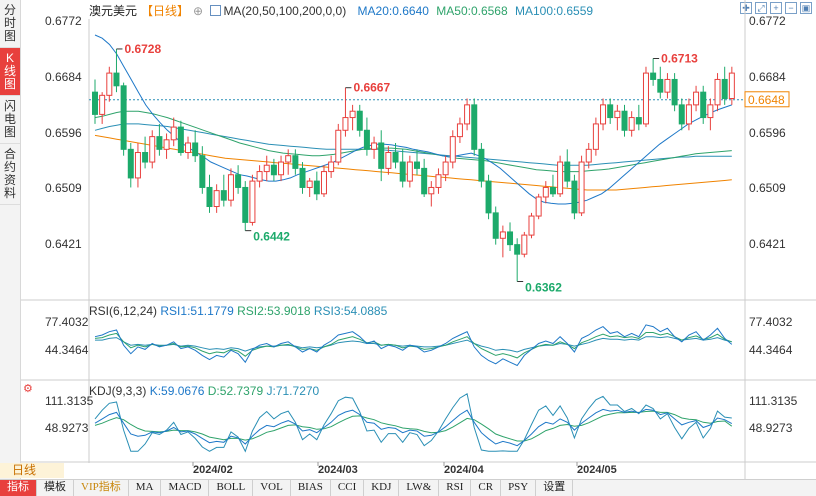  I want to click on kdj-header: KDJ(9,3,3) K:59.0676 D:52.7379 J:71.7270, so click(204, 391).